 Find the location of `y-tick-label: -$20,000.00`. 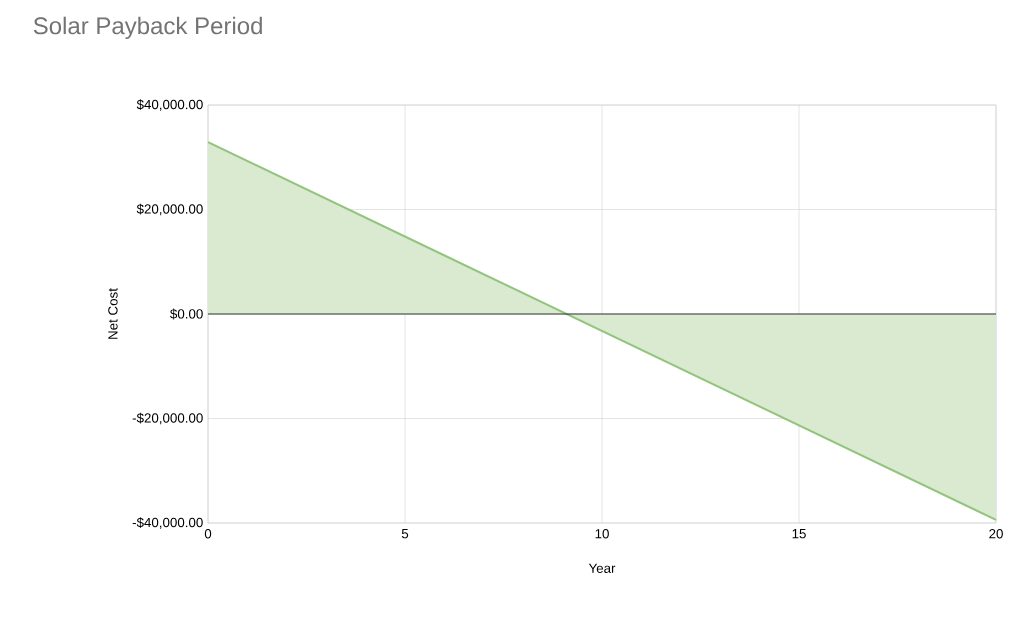

y-tick-label: -$20,000.00 is located at coordinates (167, 418).